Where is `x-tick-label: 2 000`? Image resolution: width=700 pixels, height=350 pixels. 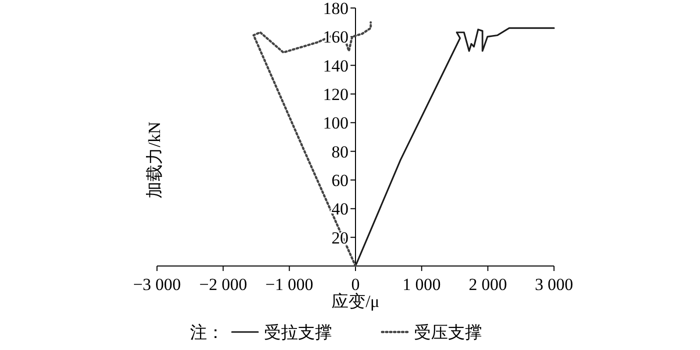
x-tick-label: 2 000 is located at coordinates (487, 284).